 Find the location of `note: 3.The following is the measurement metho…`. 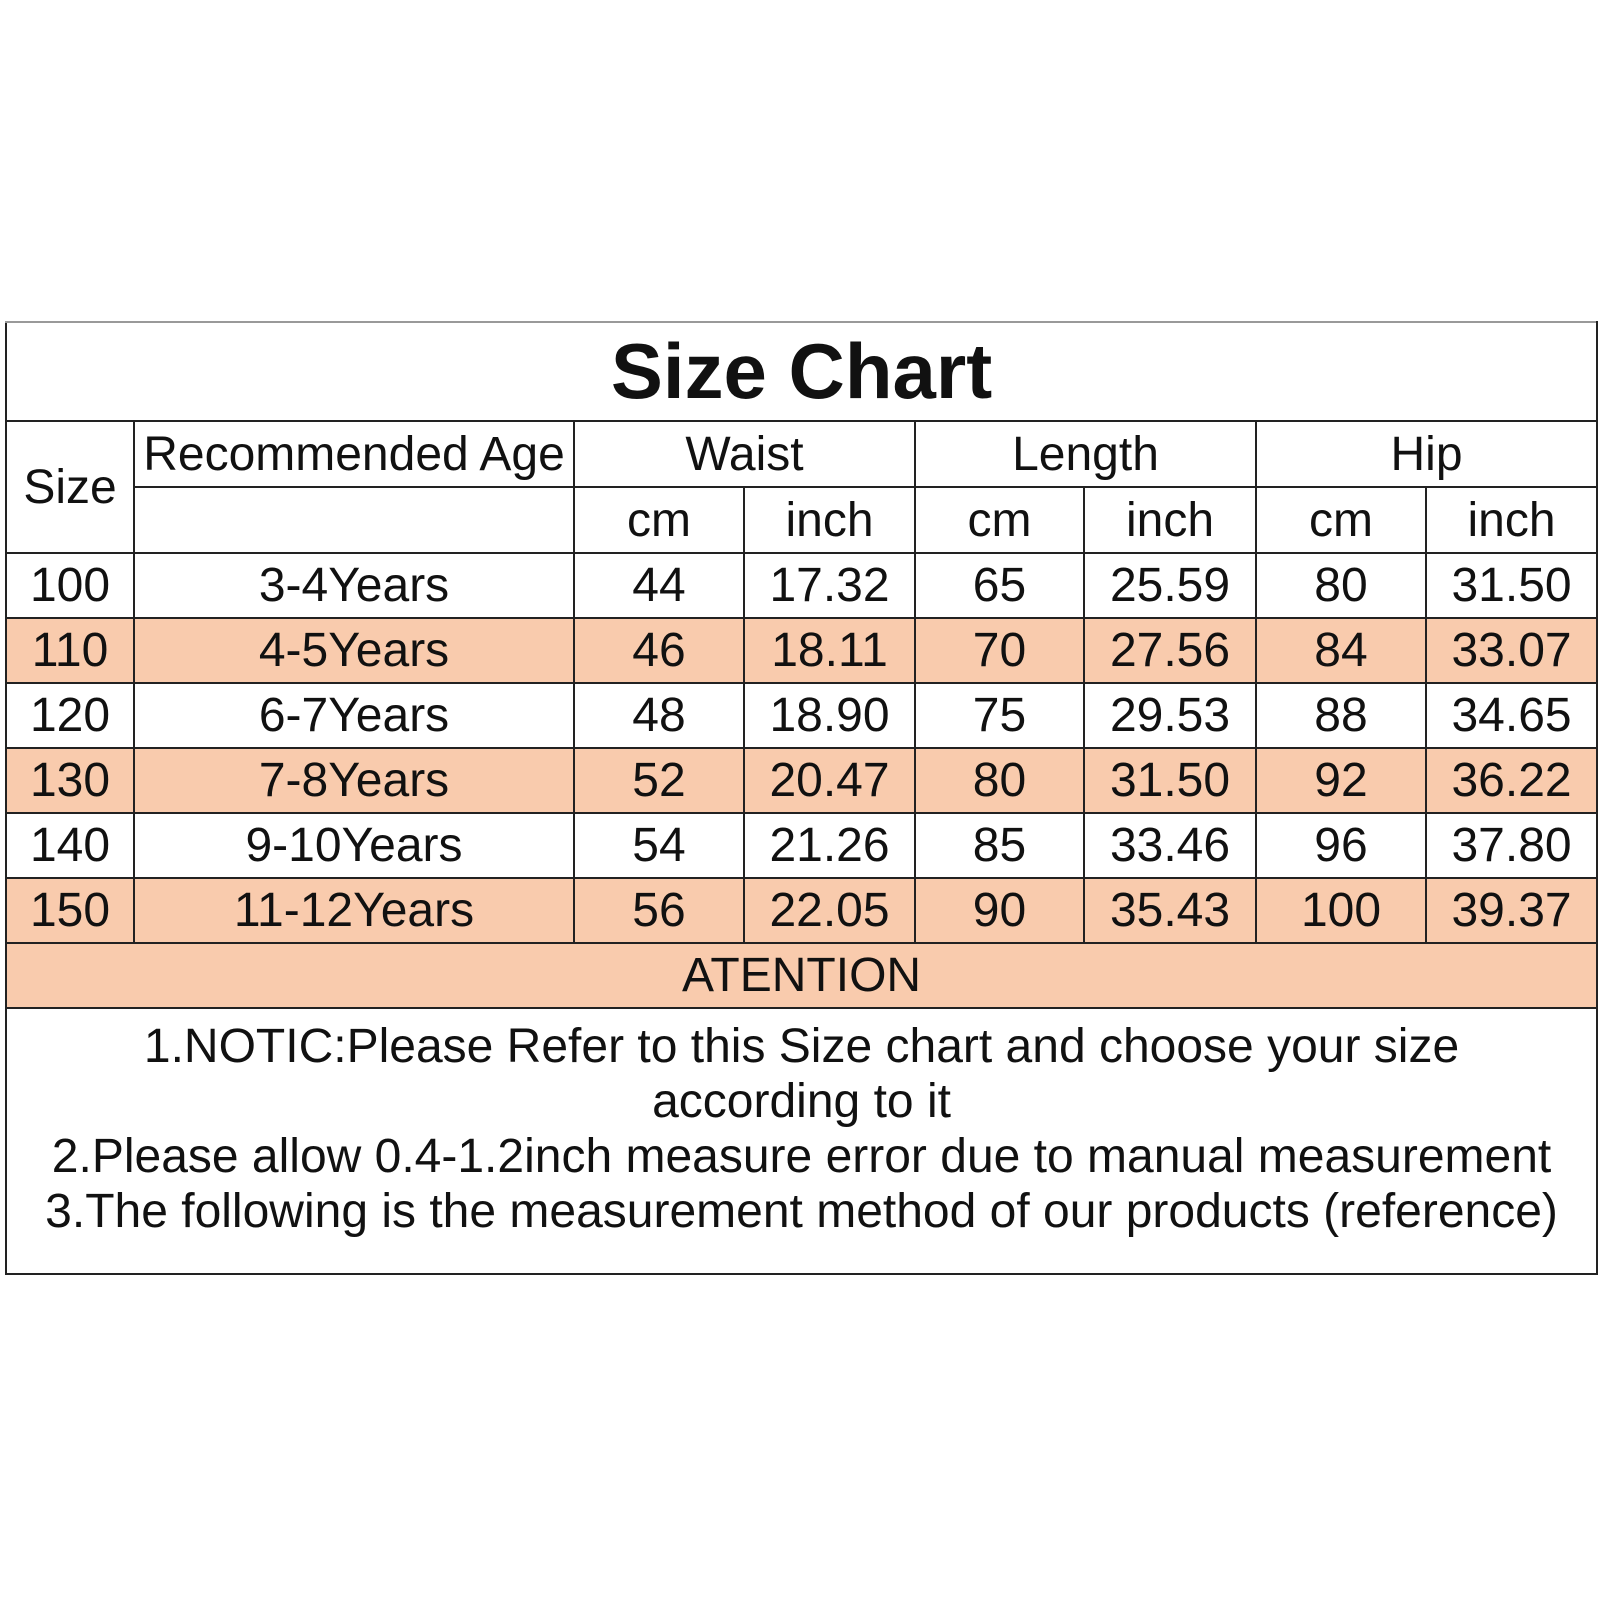

note: 3.The following is the measurement metho… is located at coordinates (801, 1211).